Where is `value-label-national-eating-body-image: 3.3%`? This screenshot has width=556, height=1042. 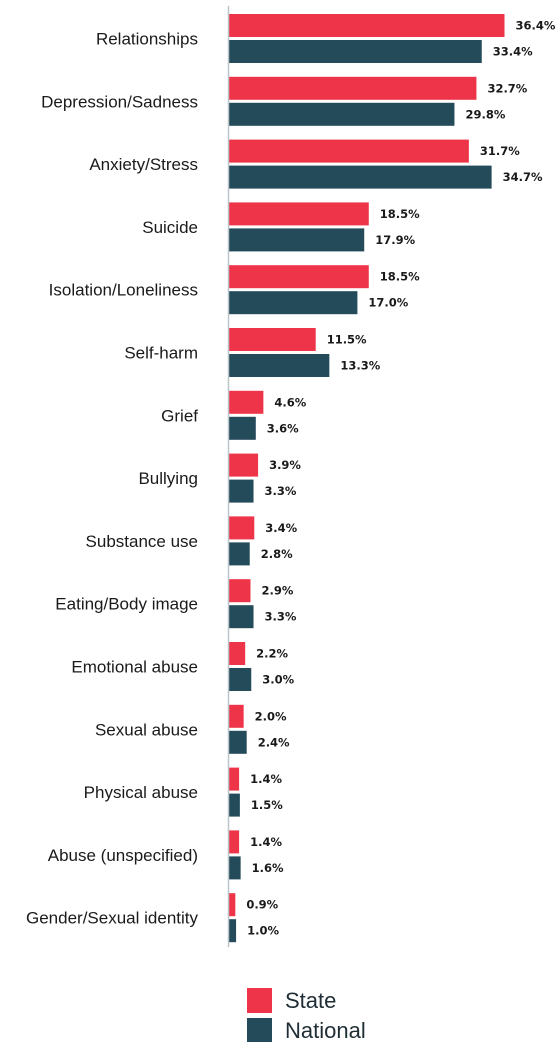 value-label-national-eating-body-image: 3.3% is located at coordinates (281, 617).